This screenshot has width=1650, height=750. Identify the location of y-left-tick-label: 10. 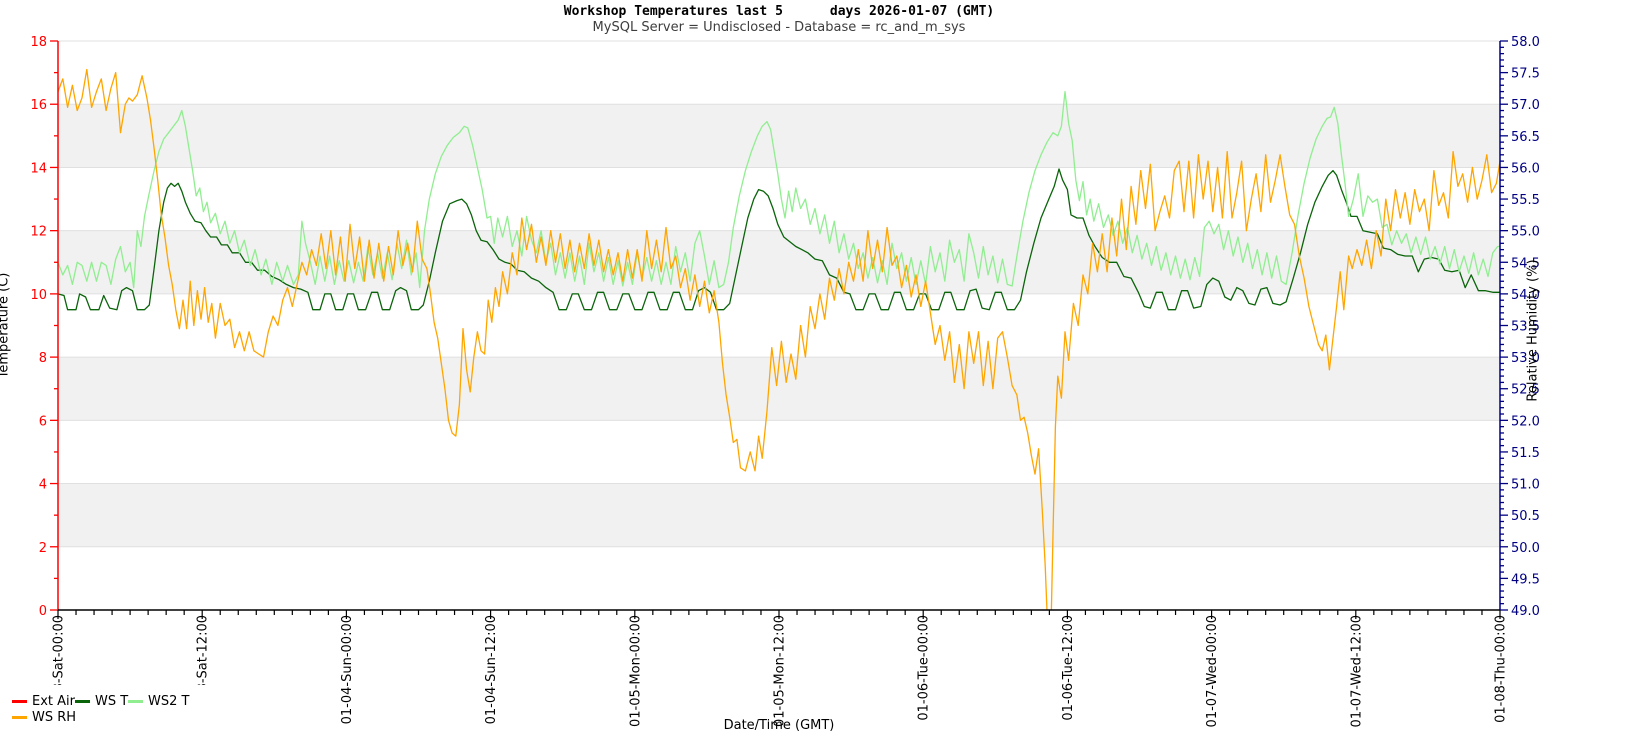
(38, 295).